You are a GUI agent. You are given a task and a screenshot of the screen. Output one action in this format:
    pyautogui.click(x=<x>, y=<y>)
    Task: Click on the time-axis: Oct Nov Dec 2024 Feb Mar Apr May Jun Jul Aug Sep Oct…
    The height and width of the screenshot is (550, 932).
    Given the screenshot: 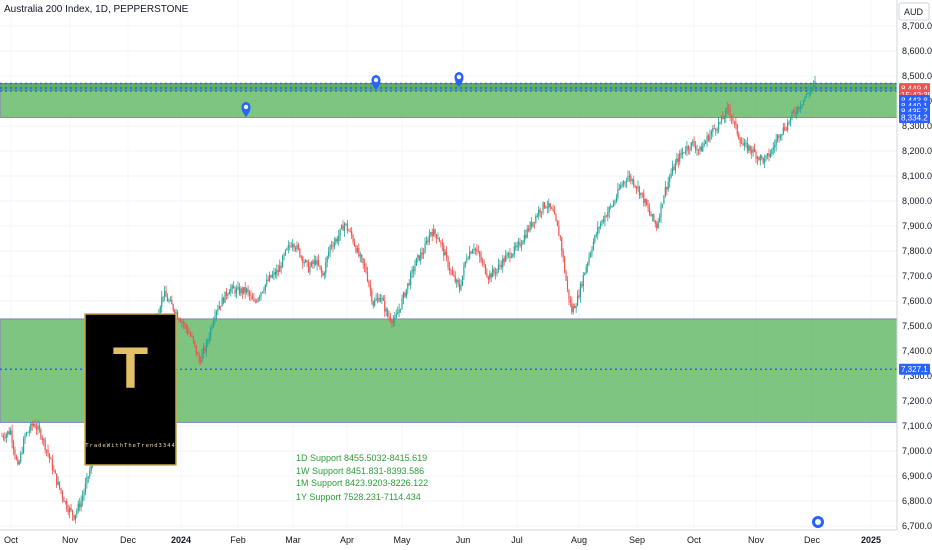 What is the action you would take?
    pyautogui.click(x=448, y=537)
    